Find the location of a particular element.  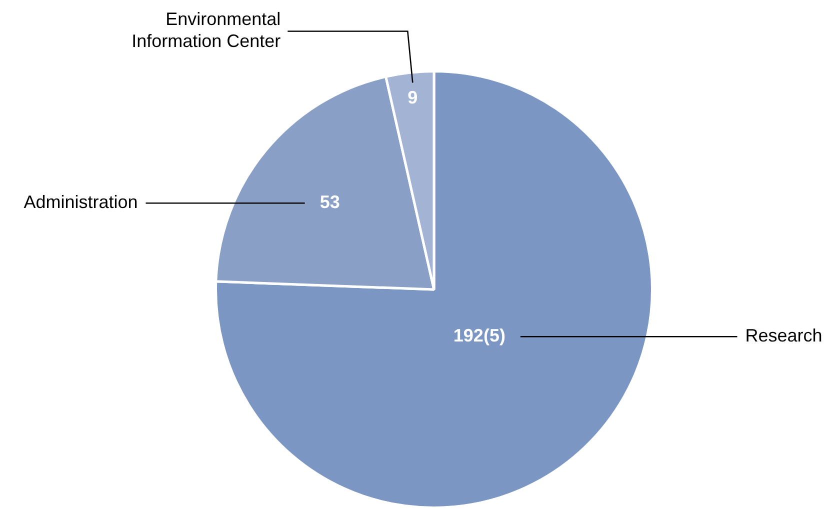

data-label: 53 is located at coordinates (330, 202).